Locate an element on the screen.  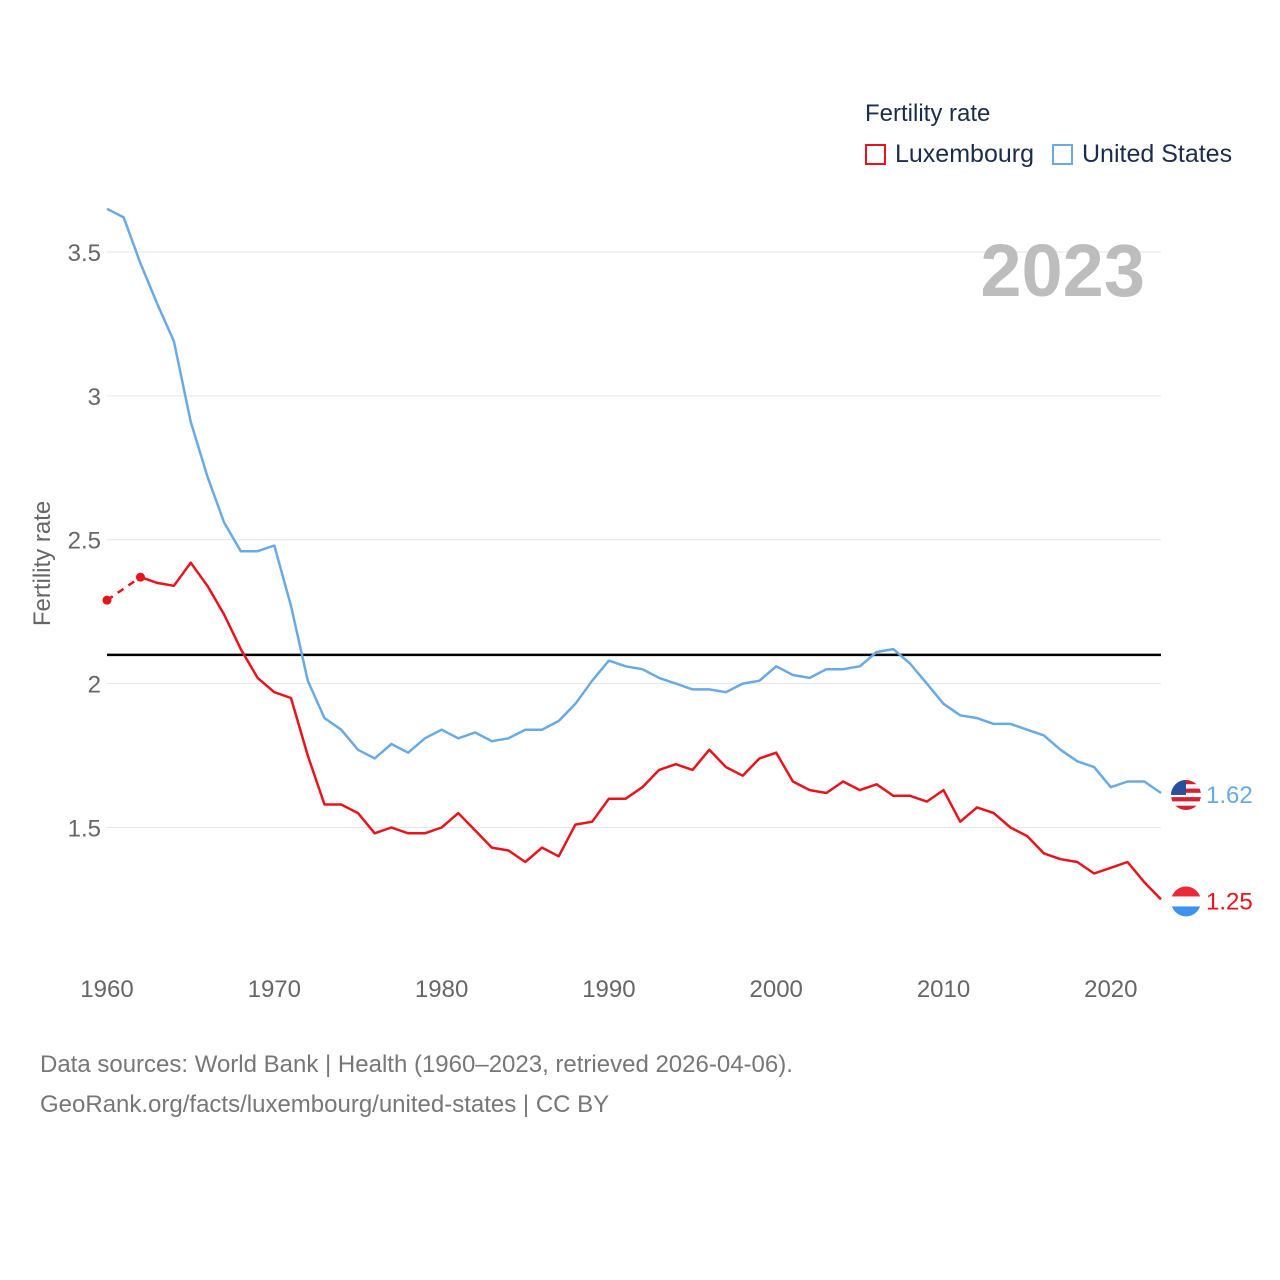
legend-item-united-states: United States is located at coordinates (1142, 154).